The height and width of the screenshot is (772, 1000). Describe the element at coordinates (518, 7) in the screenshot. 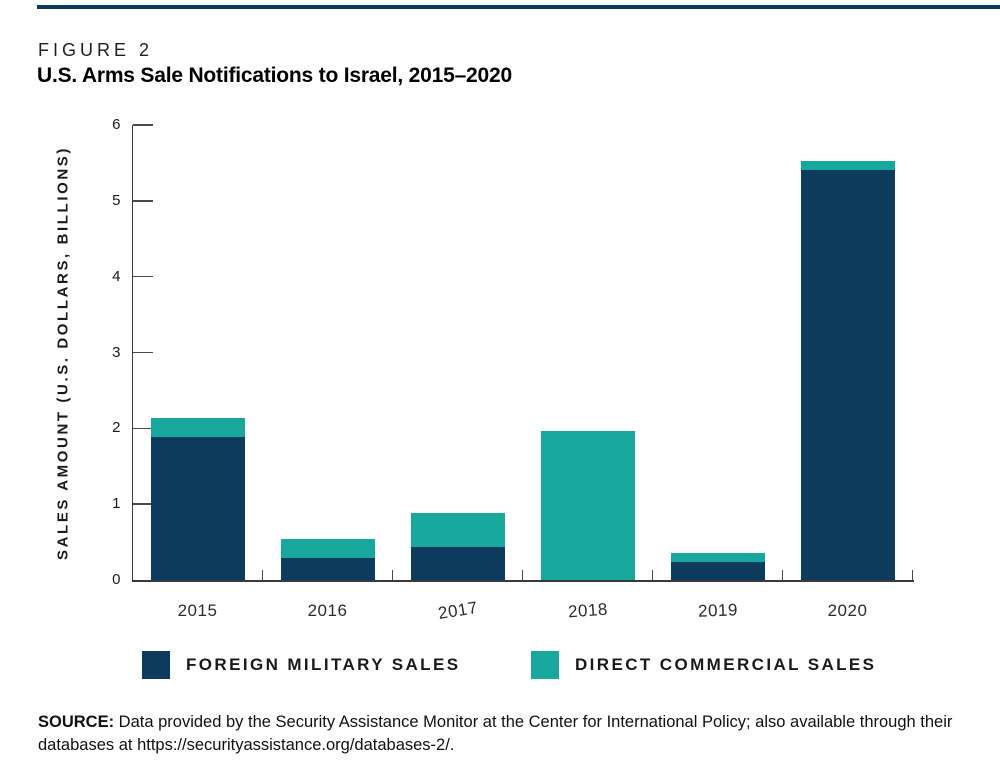

I see `top-rule` at that location.